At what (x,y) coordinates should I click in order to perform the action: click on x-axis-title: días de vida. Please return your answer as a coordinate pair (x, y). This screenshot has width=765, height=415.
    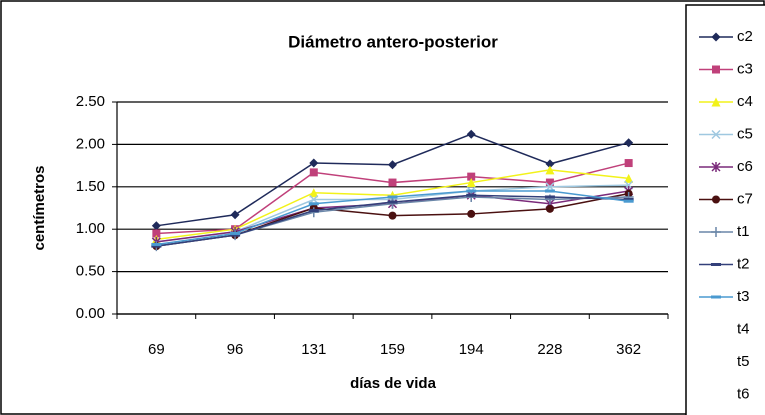
    Looking at the image, I should click on (393, 383).